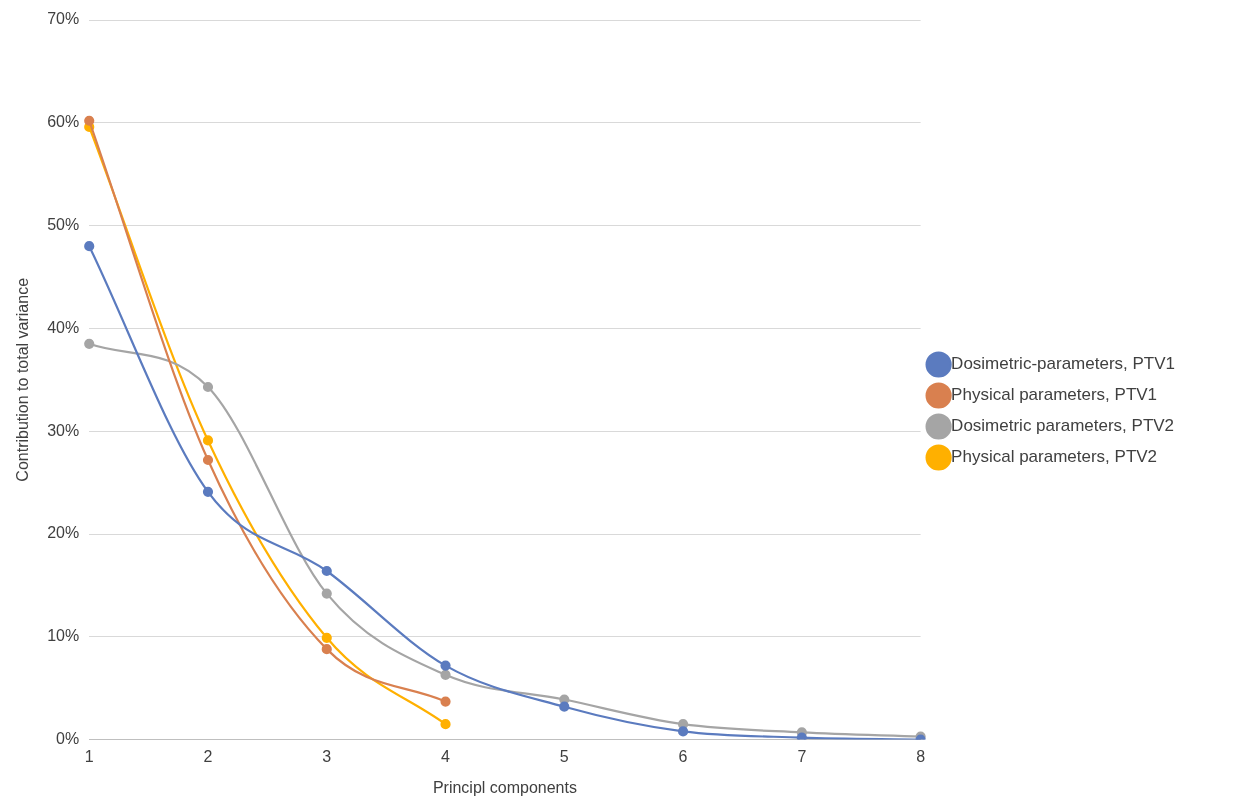 The height and width of the screenshot is (807, 1235). I want to click on y-tick-label: 20%, so click(63, 533).